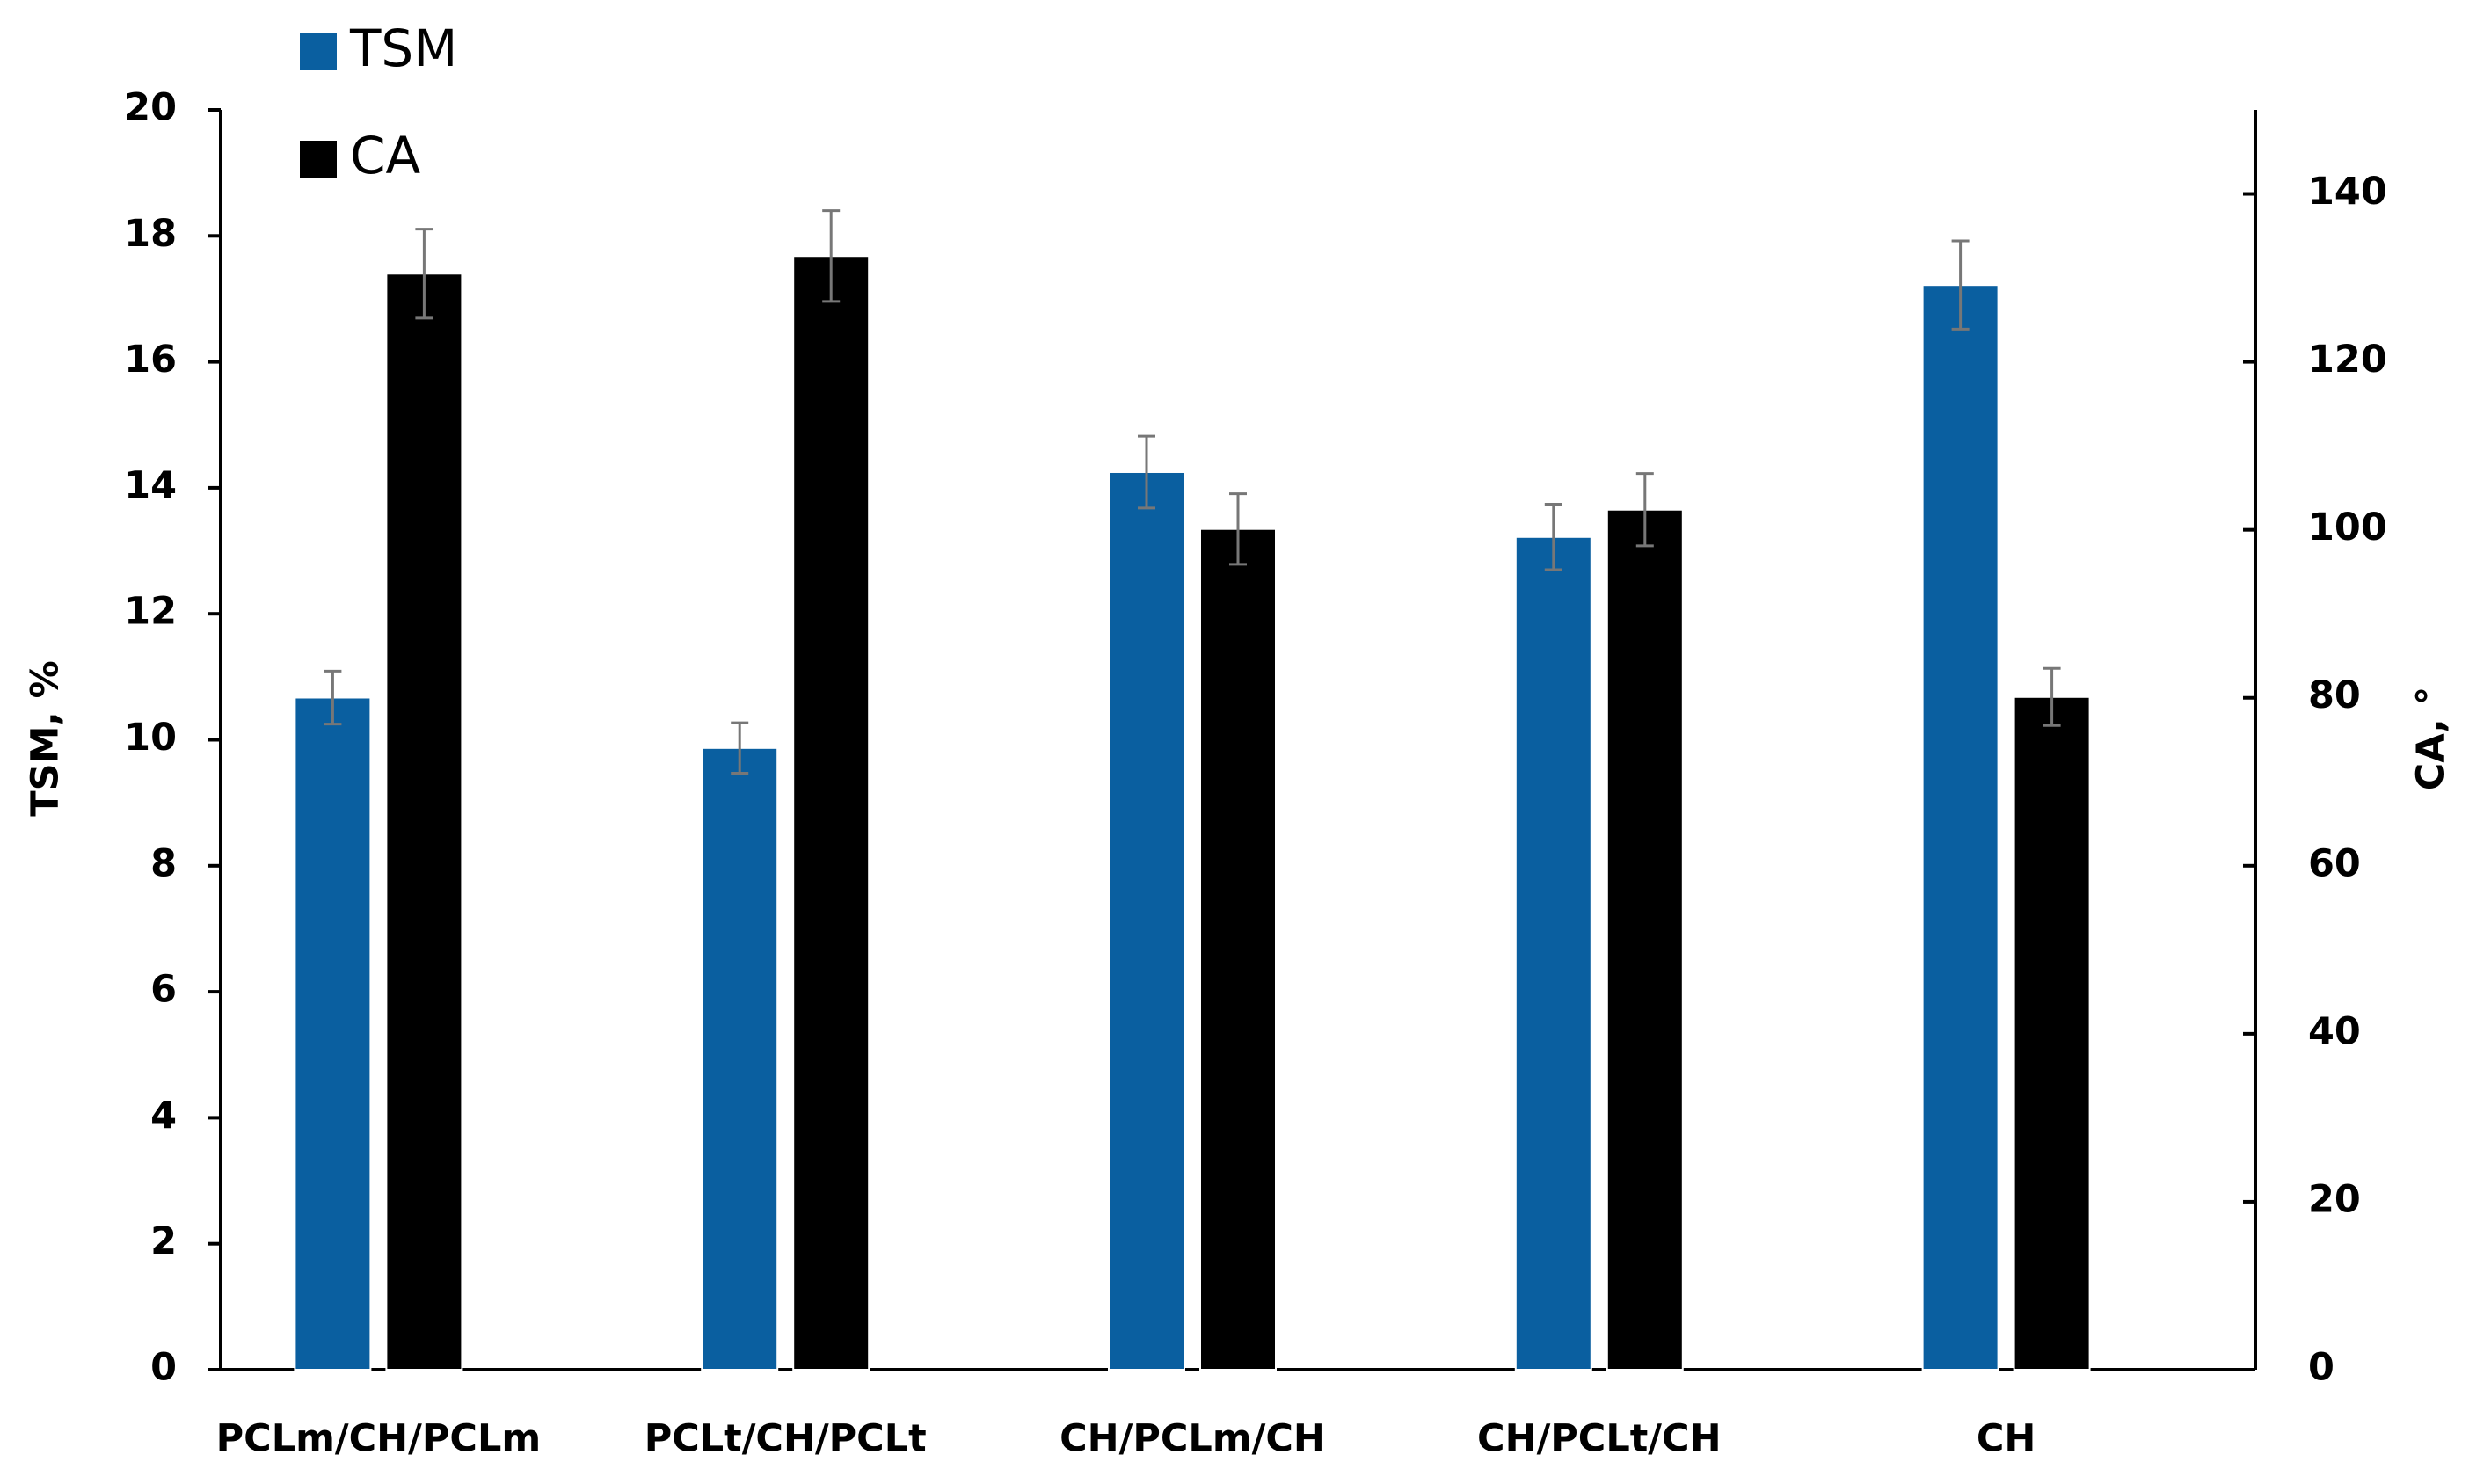  Describe the element at coordinates (2334, 1199) in the screenshot. I see `y2-tick-label: 20` at that location.